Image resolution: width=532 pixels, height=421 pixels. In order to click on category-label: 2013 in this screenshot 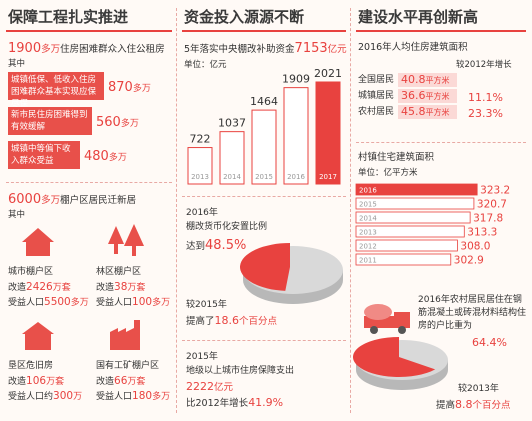, I will do `click(200, 177)`.